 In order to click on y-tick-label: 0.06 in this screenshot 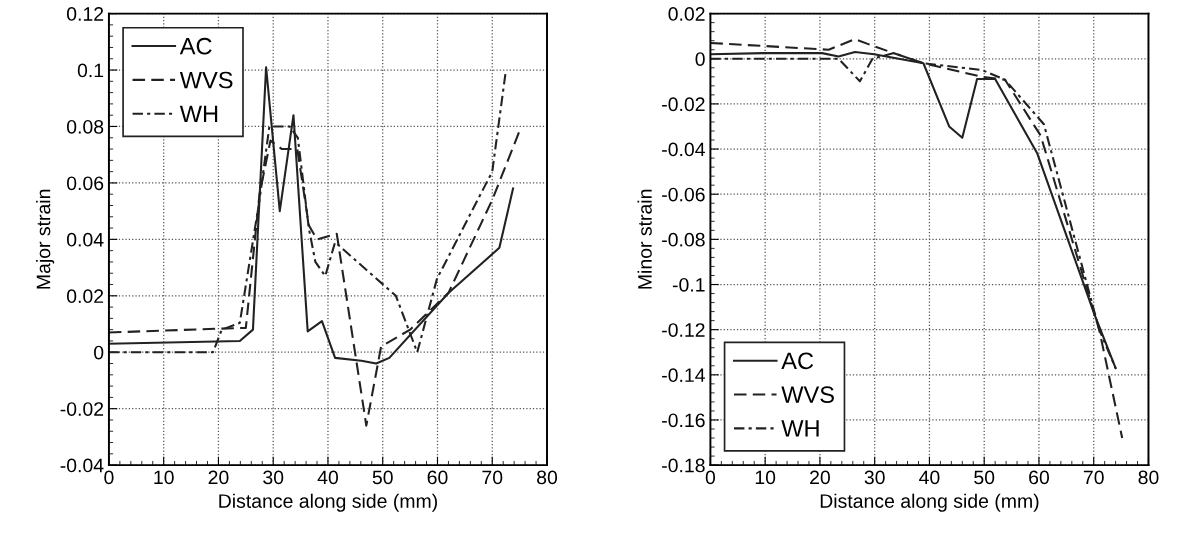, I will do `click(85, 183)`.